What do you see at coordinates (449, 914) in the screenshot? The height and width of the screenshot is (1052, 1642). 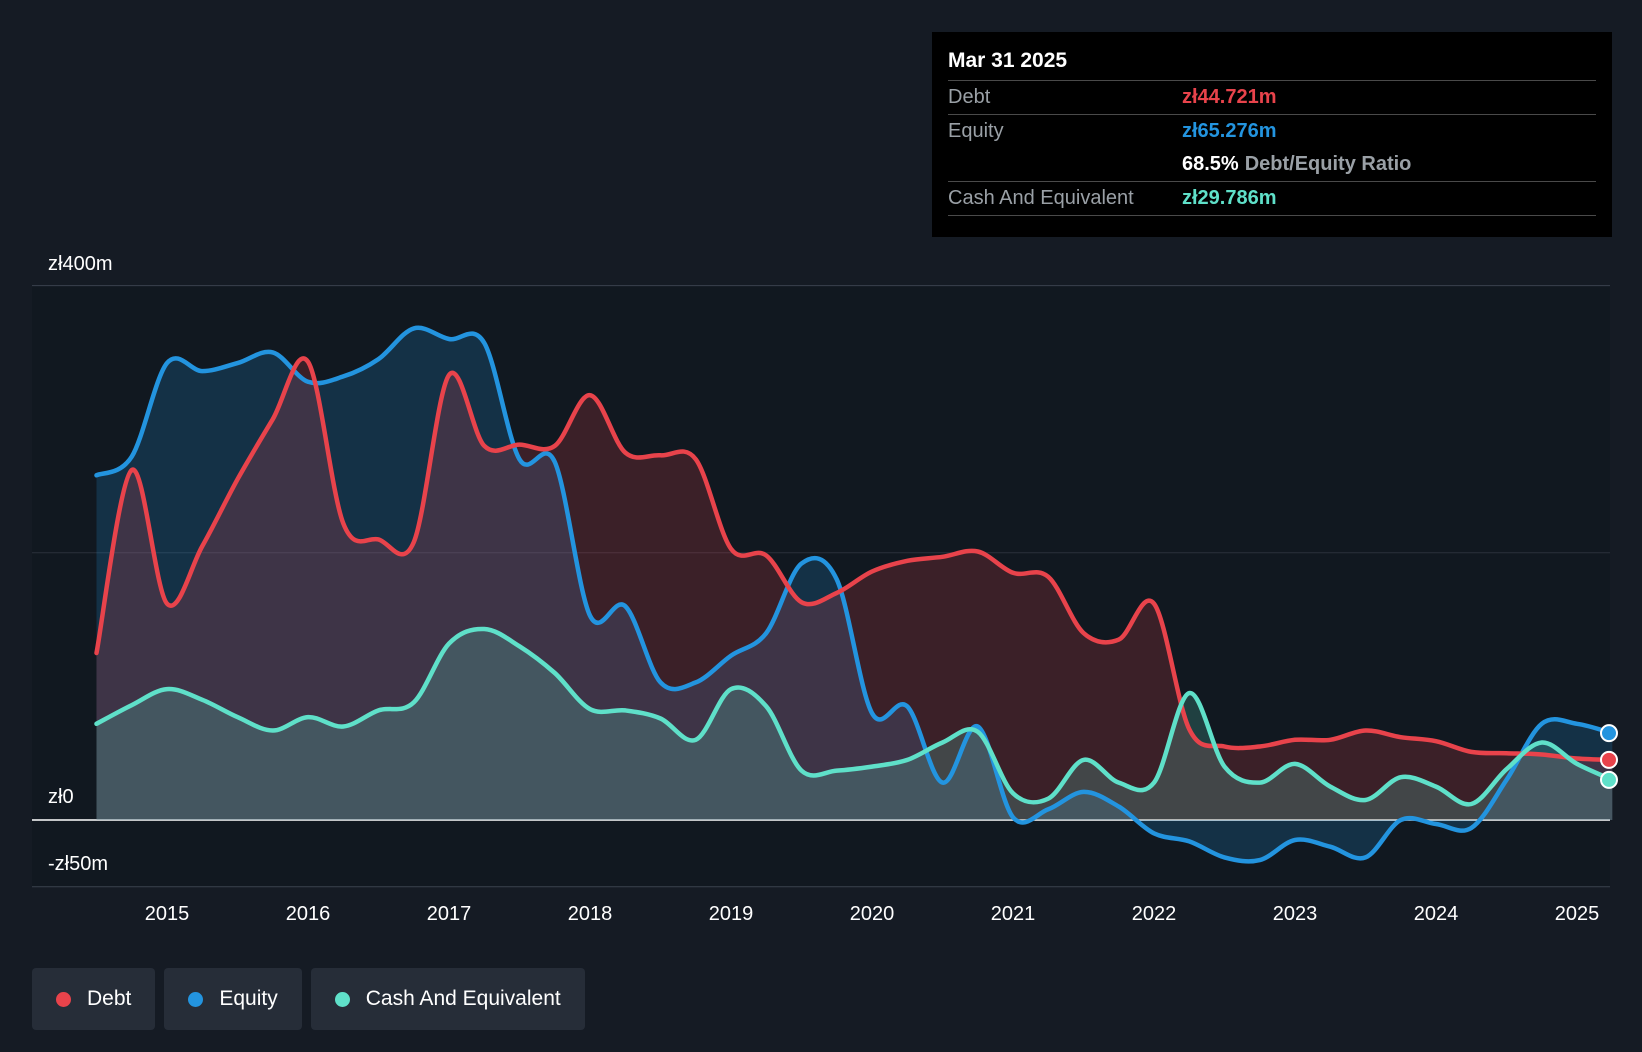 I see `x-tick-2017: 2017` at bounding box center [449, 914].